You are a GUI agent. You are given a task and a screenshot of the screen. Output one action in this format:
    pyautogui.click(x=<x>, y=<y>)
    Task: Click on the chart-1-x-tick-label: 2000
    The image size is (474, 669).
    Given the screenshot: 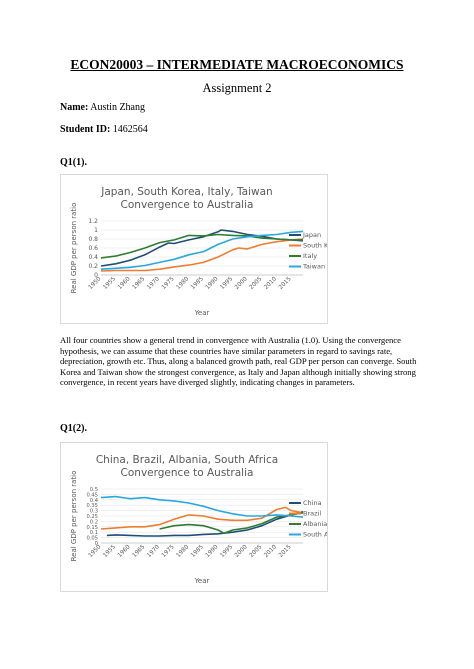 What is the action you would take?
    pyautogui.click(x=241, y=283)
    